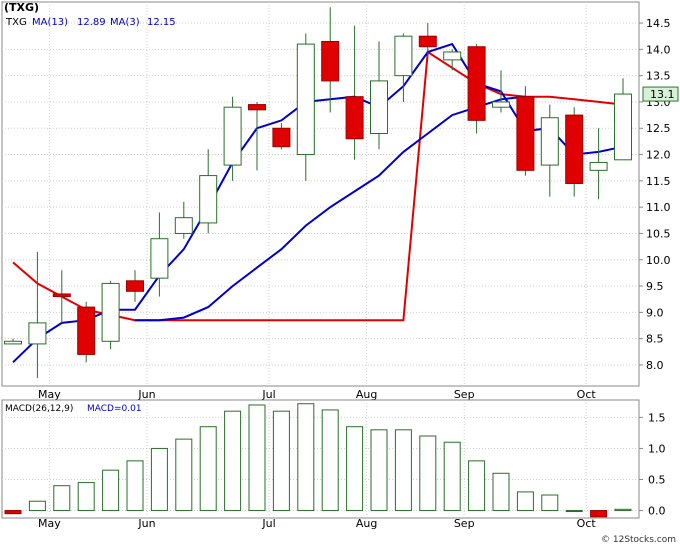 The width and height of the screenshot is (680, 546). What do you see at coordinates (146, 523) in the screenshot?
I see `macd-x-tick-label: Jun` at bounding box center [146, 523].